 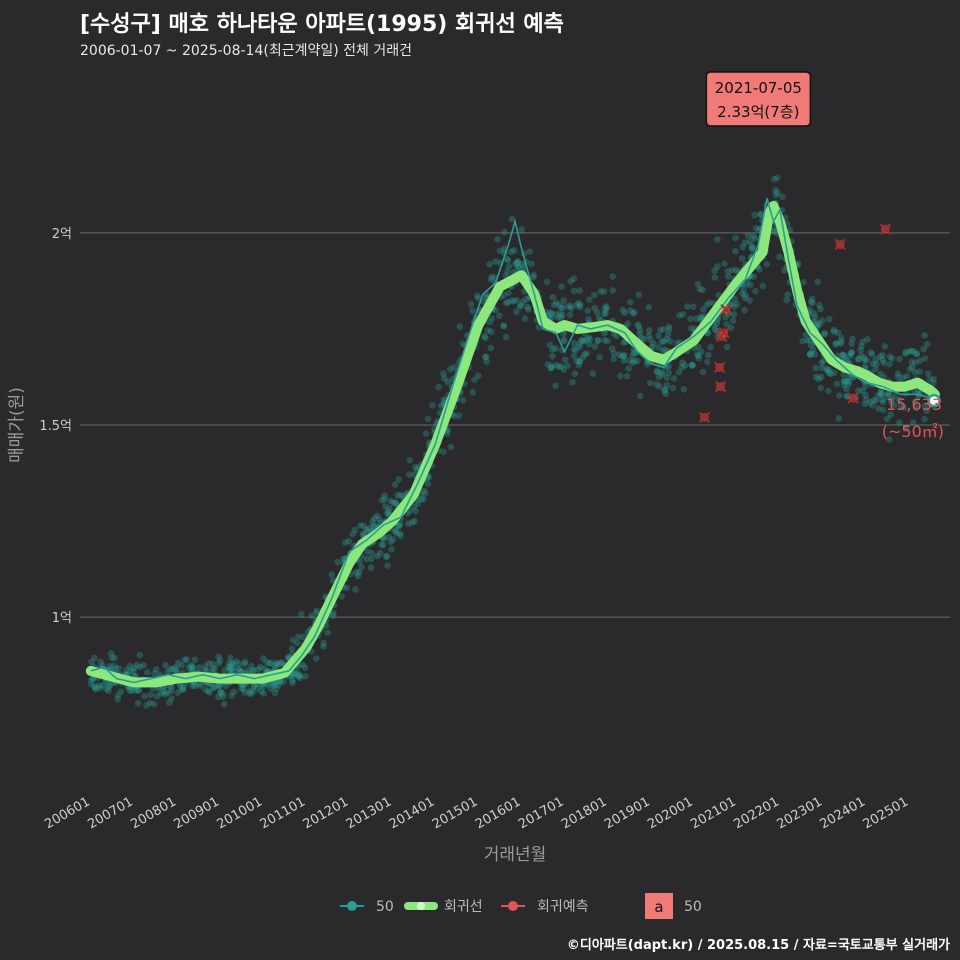 I want to click on x-tick-label: 201601, so click(x=498, y=813).